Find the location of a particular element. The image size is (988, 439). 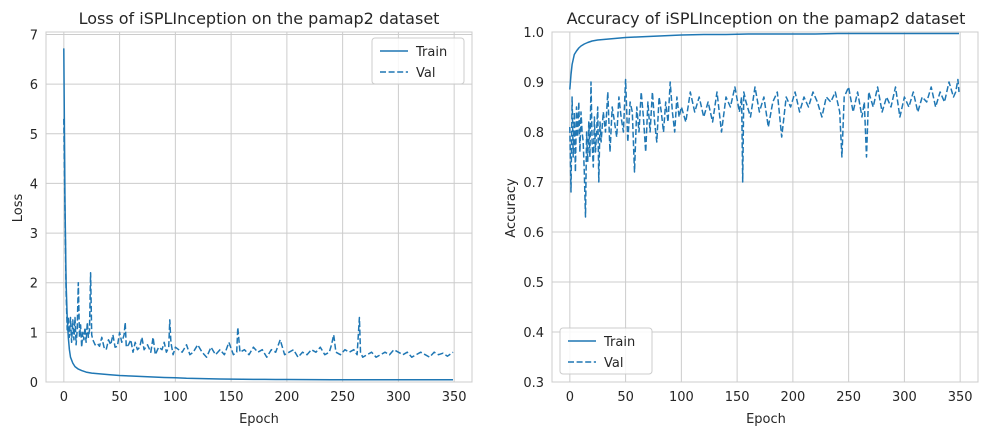

y-tick-label: 0.6 is located at coordinates (533, 233).